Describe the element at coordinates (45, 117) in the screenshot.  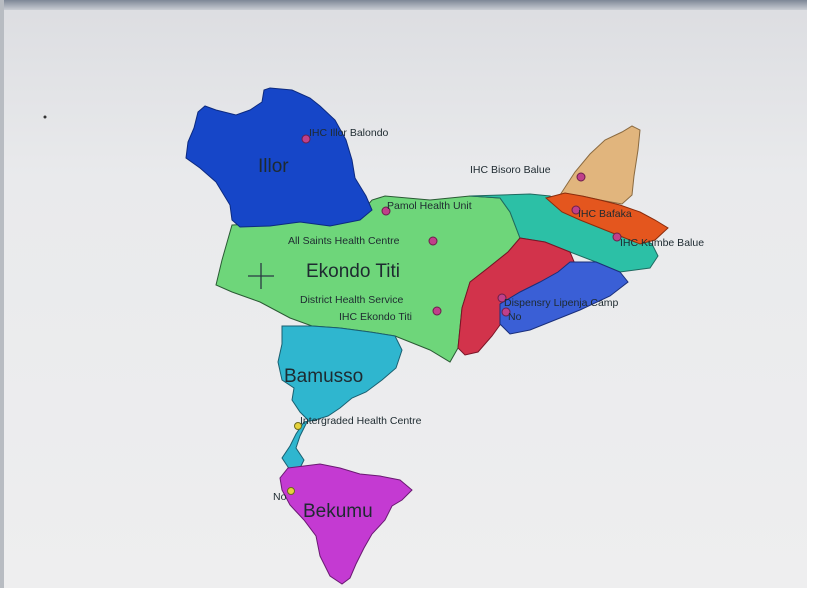
I see `screen-speck` at that location.